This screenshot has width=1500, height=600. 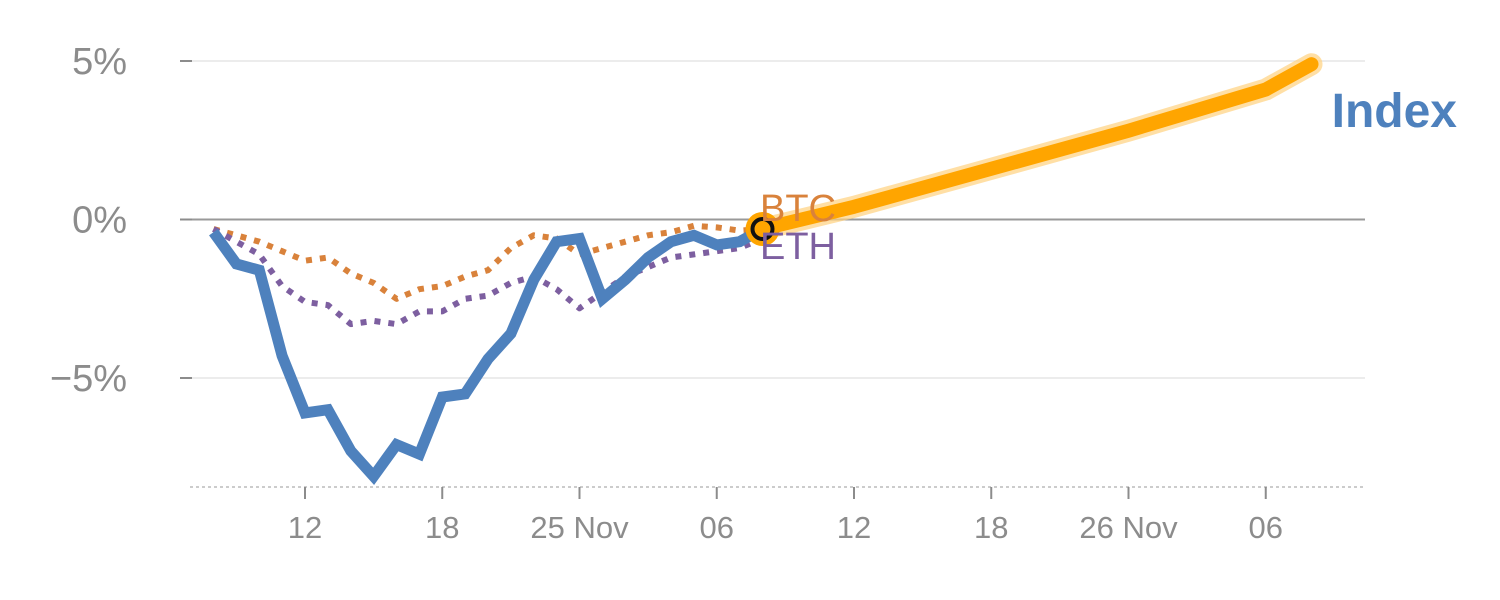 I want to click on x-tick-label: 26 Nov, so click(x=1128, y=527).